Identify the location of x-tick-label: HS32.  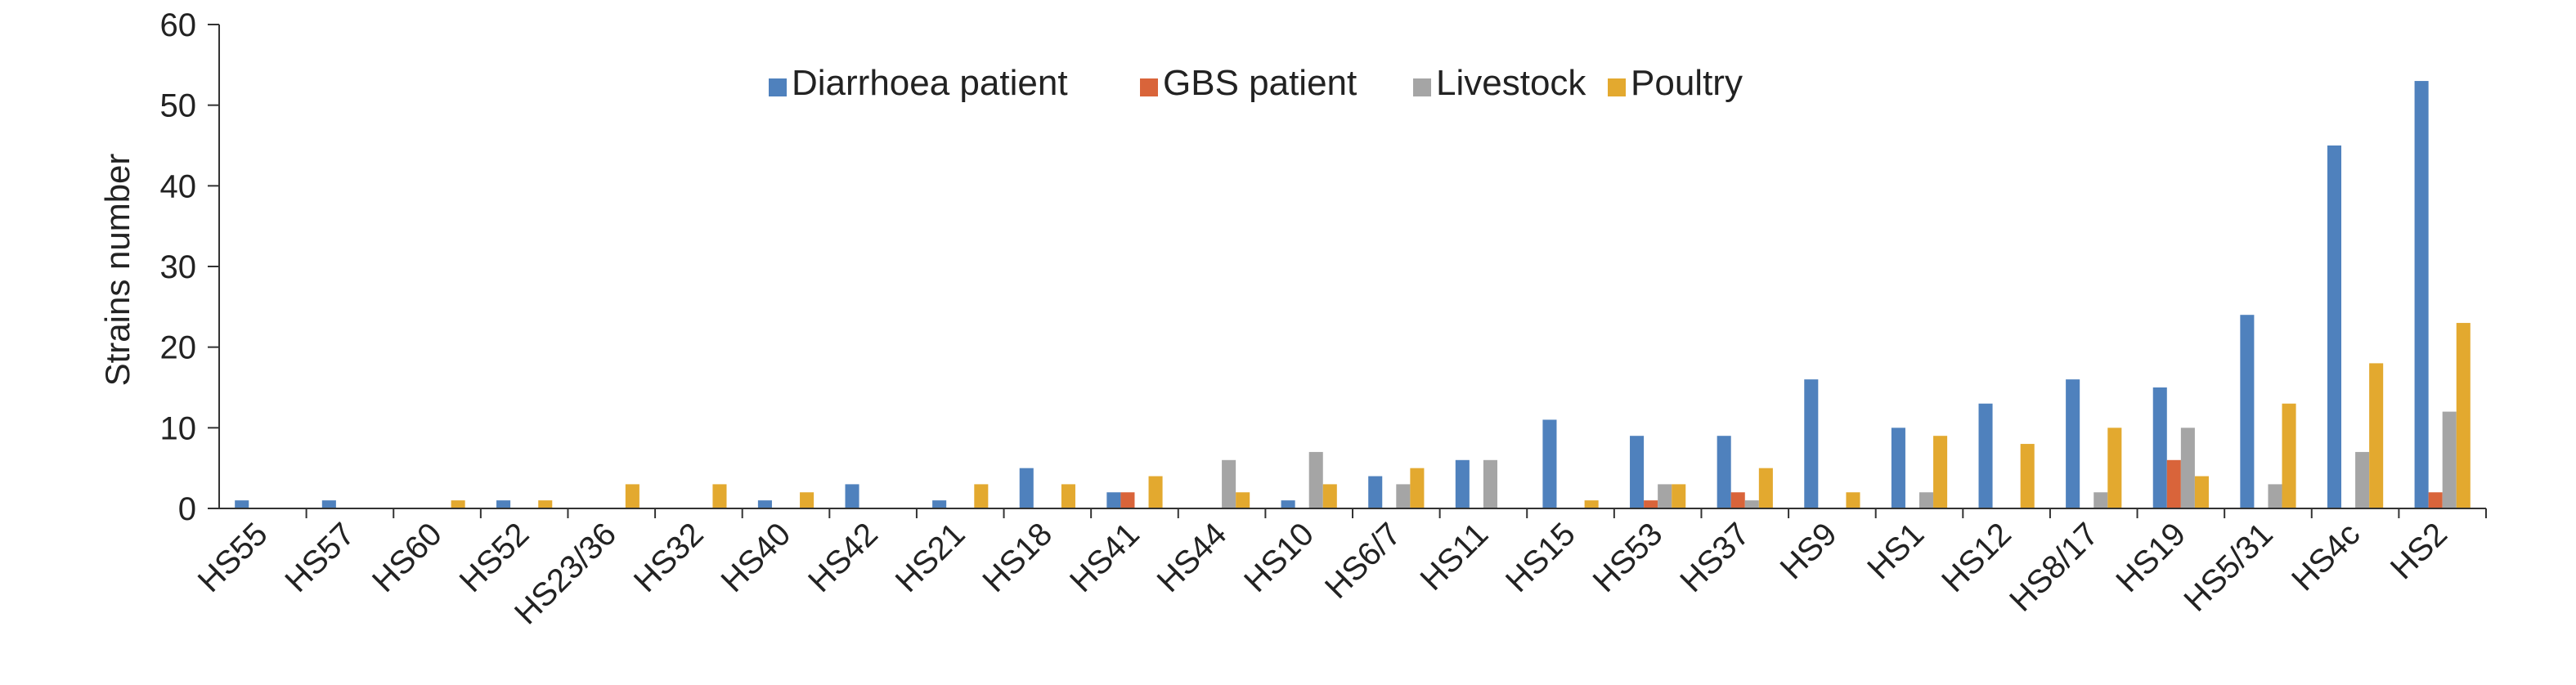
(669, 557).